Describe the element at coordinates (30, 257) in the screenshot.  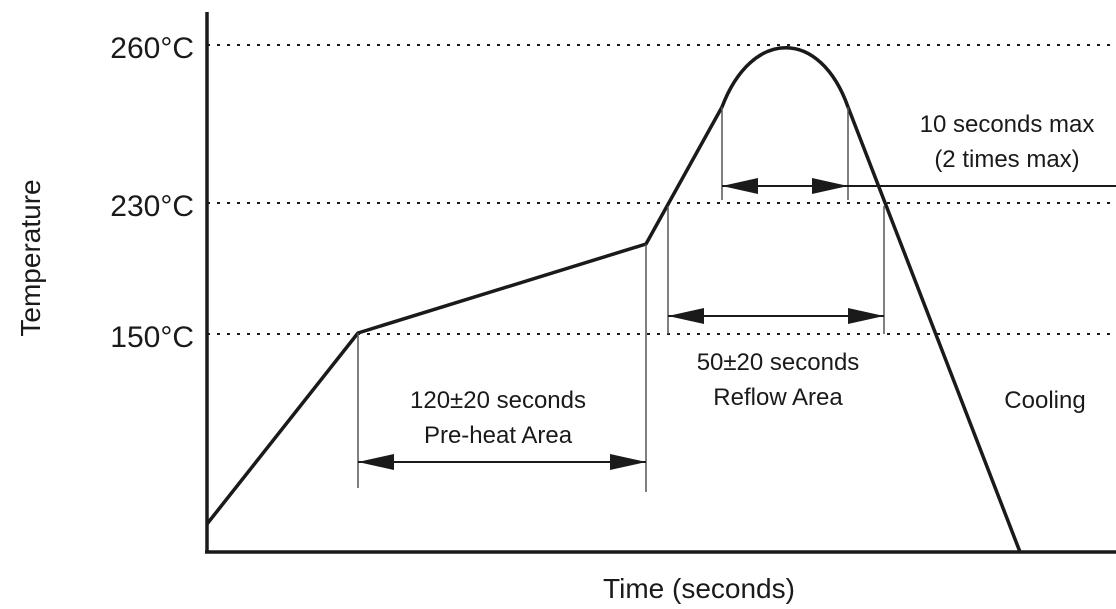
I see `y-axis-title: Temperature` at that location.